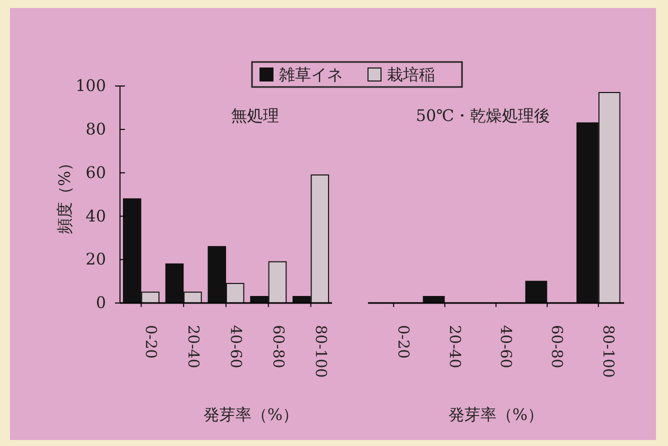 The image size is (668, 446). Describe the element at coordinates (536, 292) in the screenshot. I see `bar` at that location.